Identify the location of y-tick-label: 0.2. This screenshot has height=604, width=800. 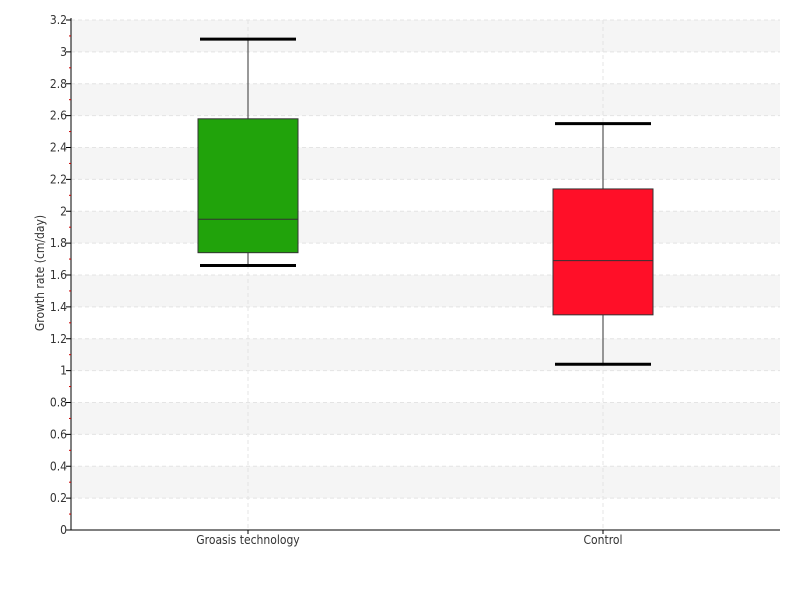
(58, 498).